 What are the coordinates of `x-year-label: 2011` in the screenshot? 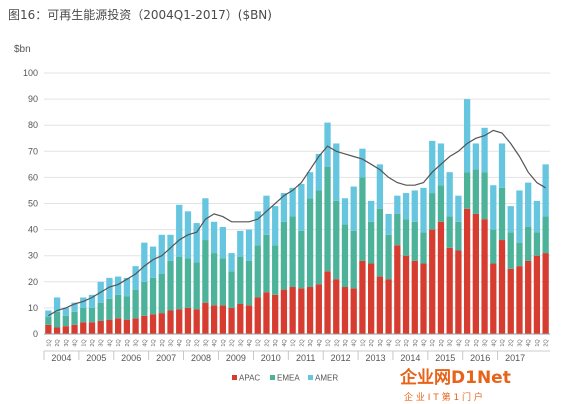 It's located at (305, 358).